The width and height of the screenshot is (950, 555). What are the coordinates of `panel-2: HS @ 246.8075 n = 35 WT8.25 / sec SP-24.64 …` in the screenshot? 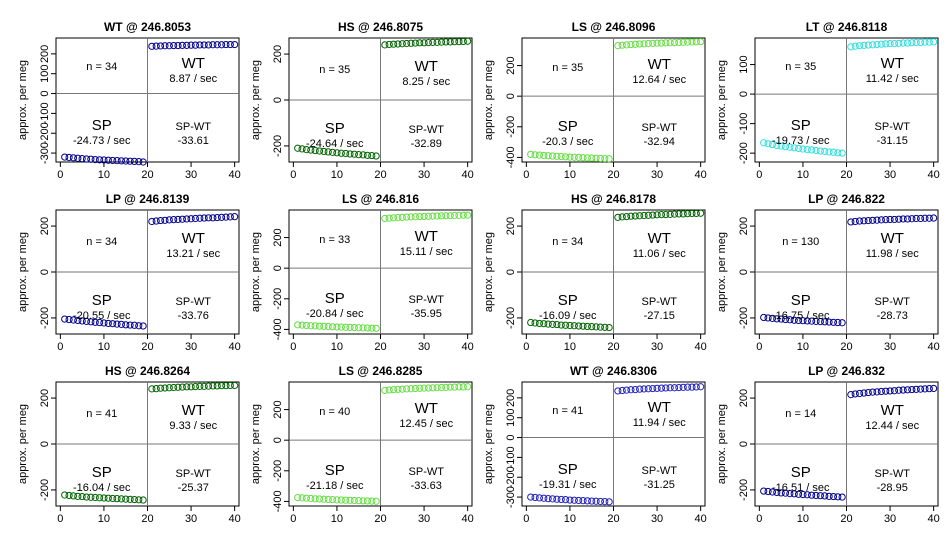 It's located at (362, 100).